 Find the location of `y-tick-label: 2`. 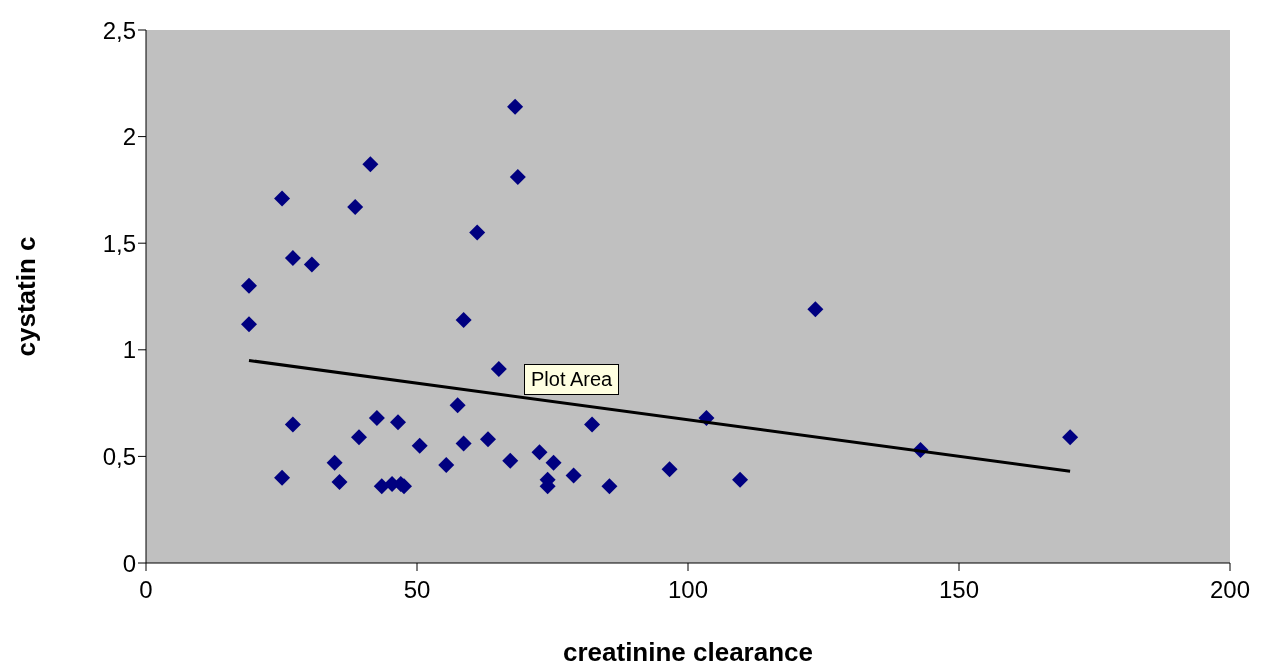

y-tick-label: 2 is located at coordinates (129, 137).